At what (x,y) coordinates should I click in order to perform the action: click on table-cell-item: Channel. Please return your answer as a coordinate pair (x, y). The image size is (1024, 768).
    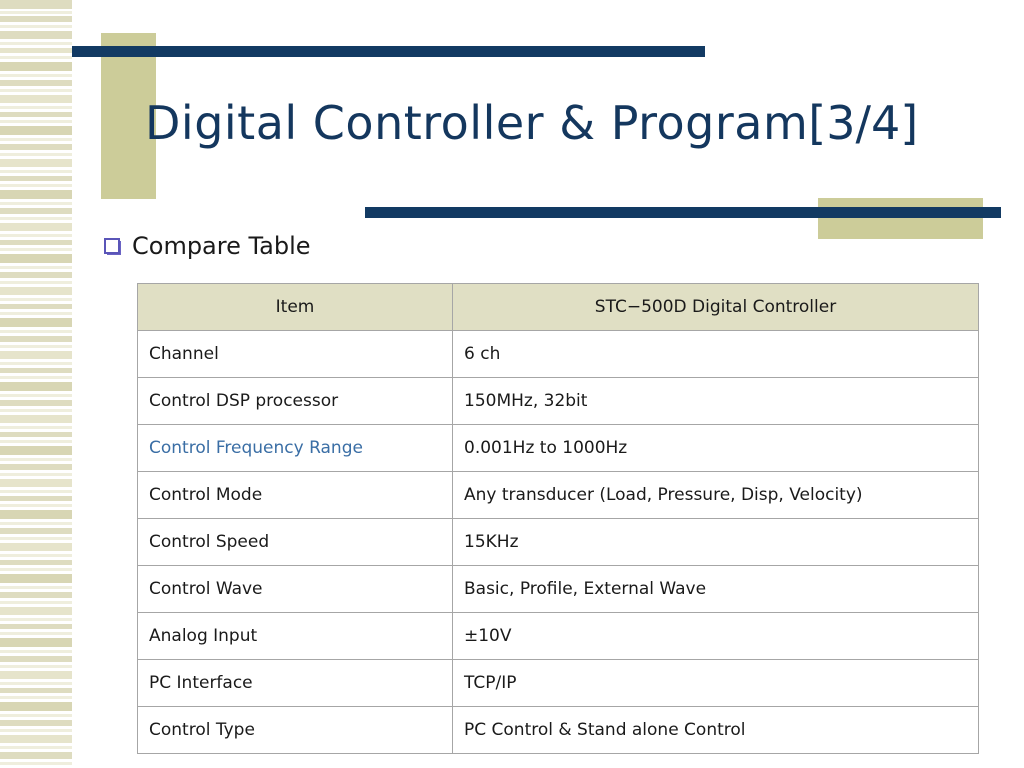
    Looking at the image, I should click on (295, 354).